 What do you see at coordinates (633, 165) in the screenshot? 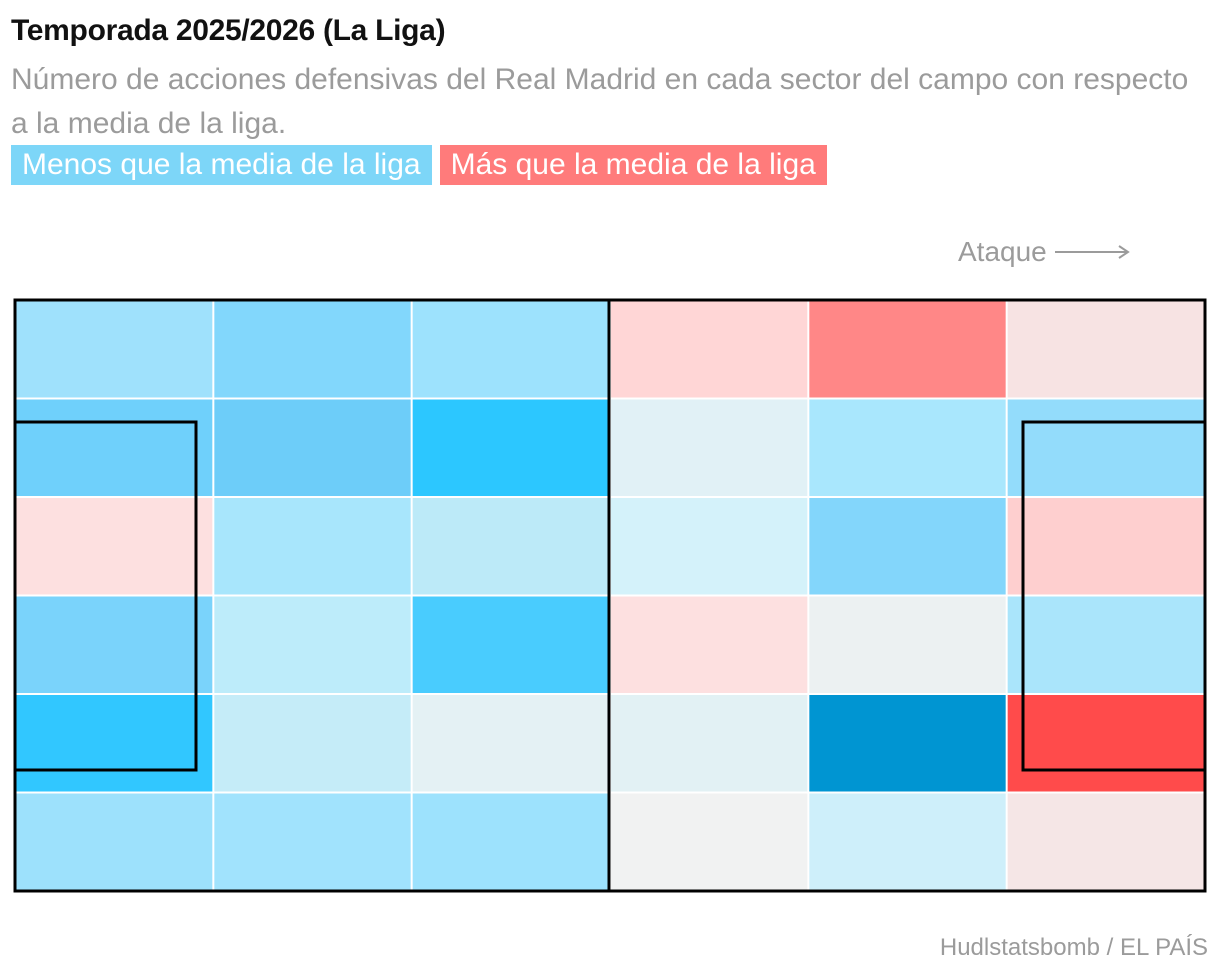
I see `legend-more-than-average: Más que la media de la liga` at bounding box center [633, 165].